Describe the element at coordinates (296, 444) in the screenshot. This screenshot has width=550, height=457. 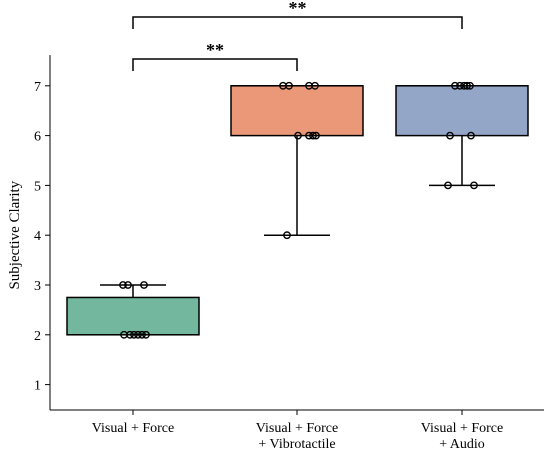
I see `x-tick-label: + Vibrotactile` at that location.